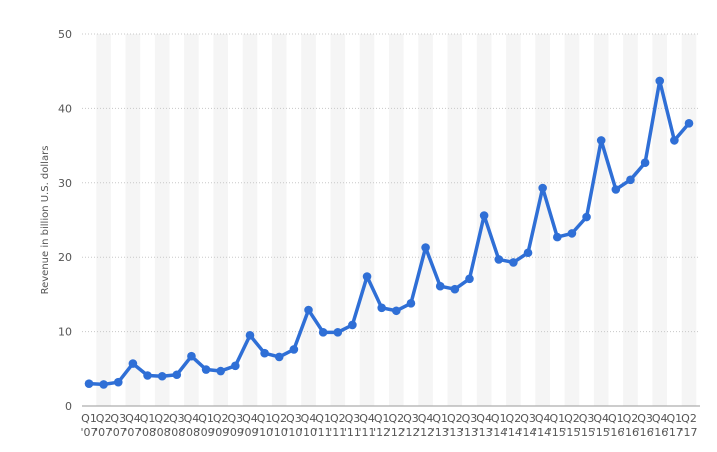 The image size is (717, 452). Describe the element at coordinates (688, 432) in the screenshot. I see `x-tick-label: '17` at that location.